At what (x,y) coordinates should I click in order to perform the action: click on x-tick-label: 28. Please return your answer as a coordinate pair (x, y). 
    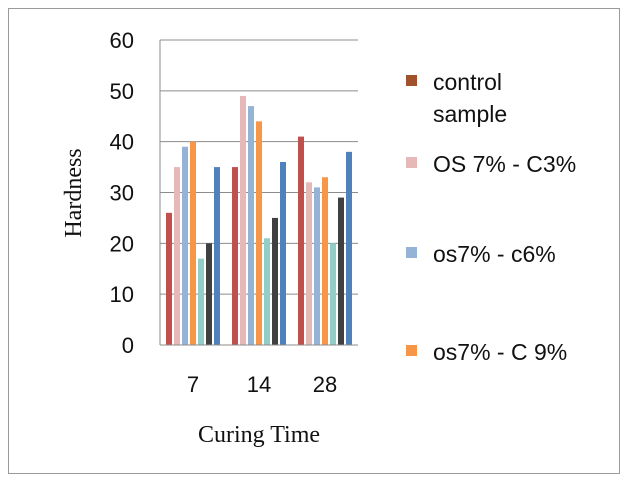
    Looking at the image, I should click on (325, 384).